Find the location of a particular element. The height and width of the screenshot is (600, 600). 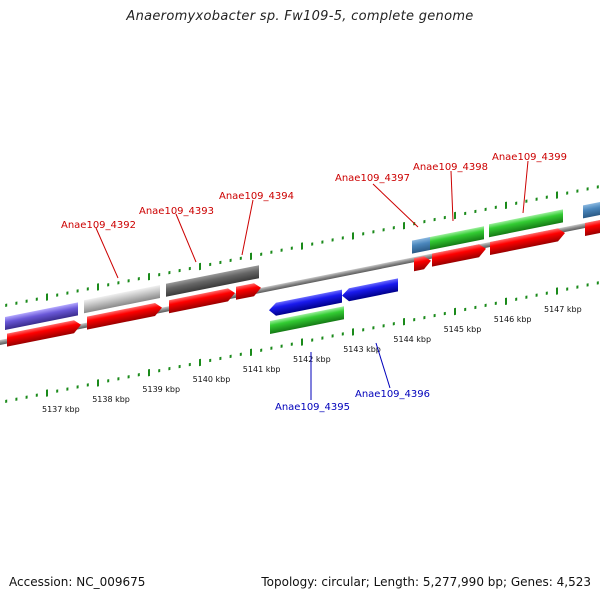

ruler-tick-label: 5145 kbp is located at coordinates (463, 329).